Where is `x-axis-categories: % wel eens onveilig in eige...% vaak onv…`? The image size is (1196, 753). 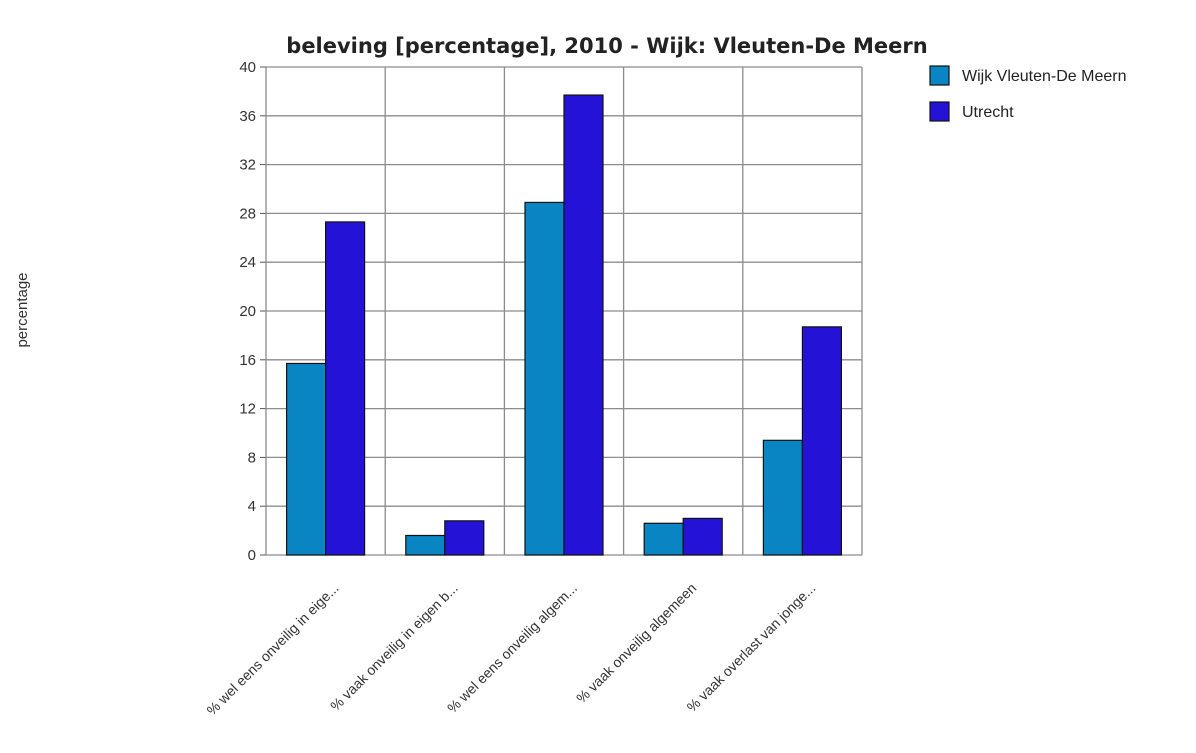
x-axis-categories: % wel eens onveilig in eige...% vaak onv… is located at coordinates (510, 649).